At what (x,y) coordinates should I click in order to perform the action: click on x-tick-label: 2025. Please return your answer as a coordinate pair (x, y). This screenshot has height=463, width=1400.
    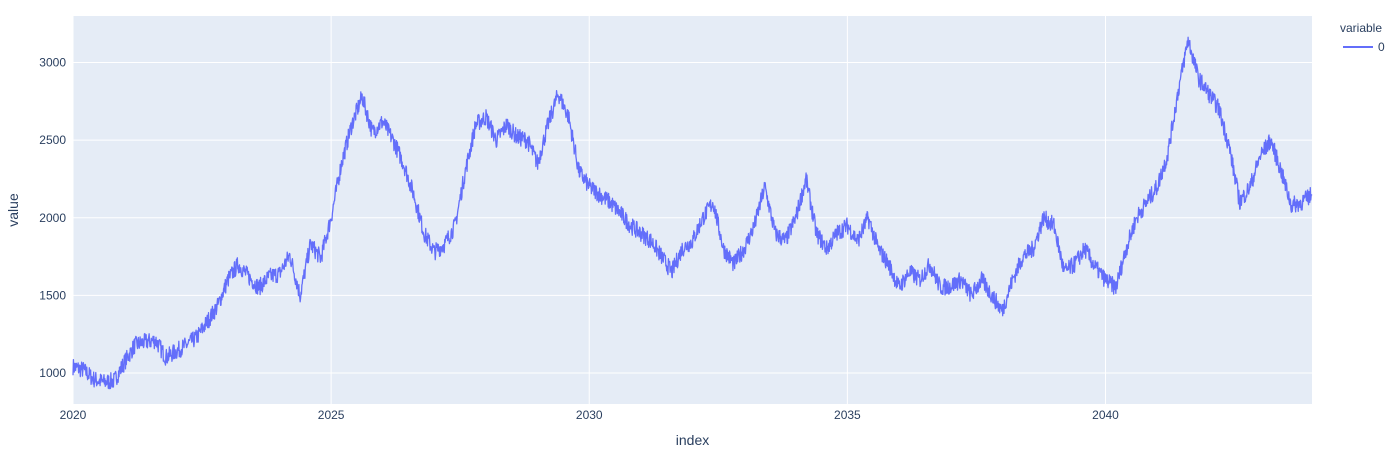
    Looking at the image, I should click on (331, 415).